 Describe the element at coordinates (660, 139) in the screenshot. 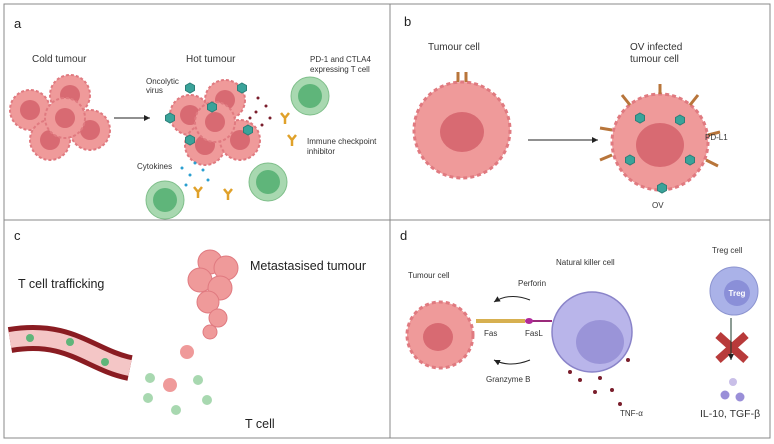

I see `ov-infected-tumour-cell` at that location.